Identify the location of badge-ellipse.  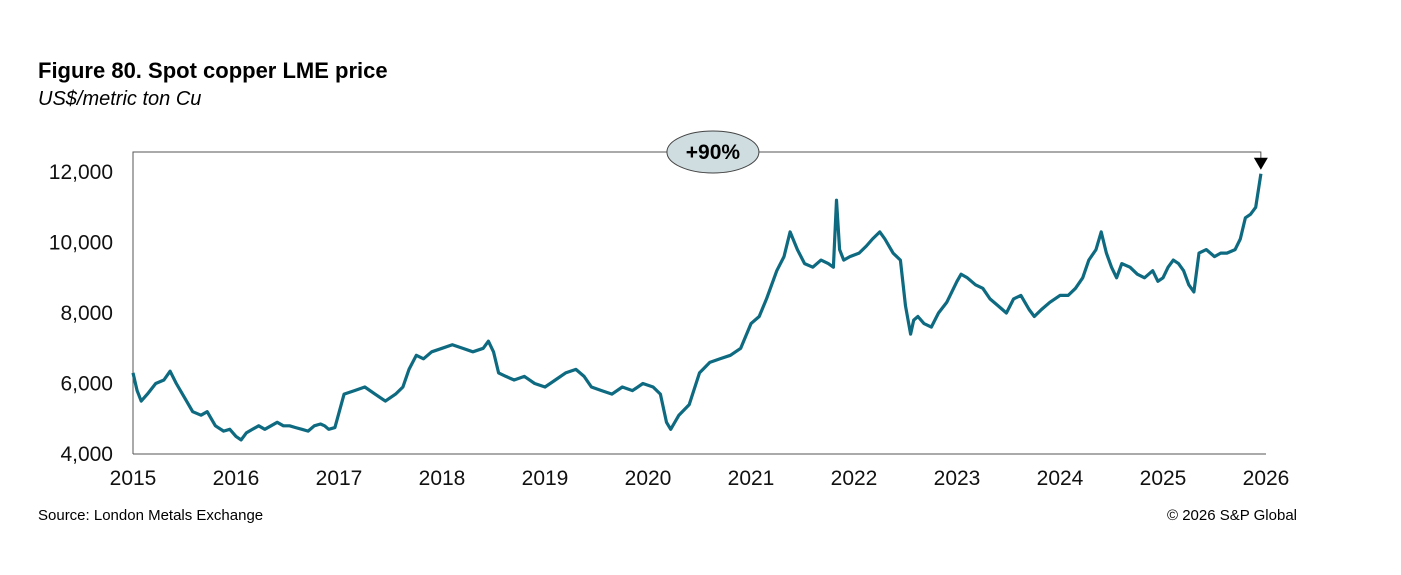
(713, 152).